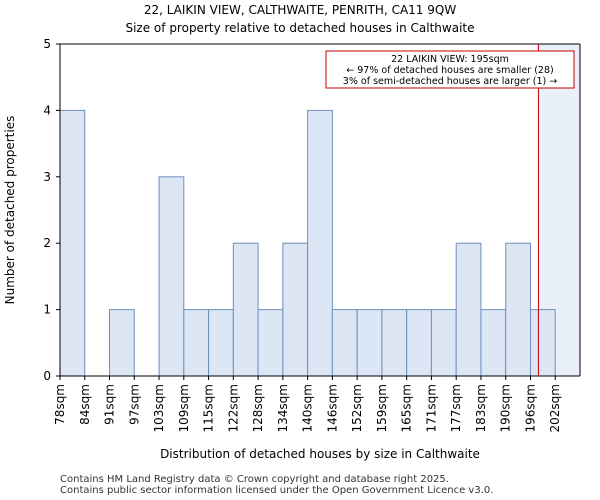  I want to click on y-tick-label: 5, so click(47, 44).